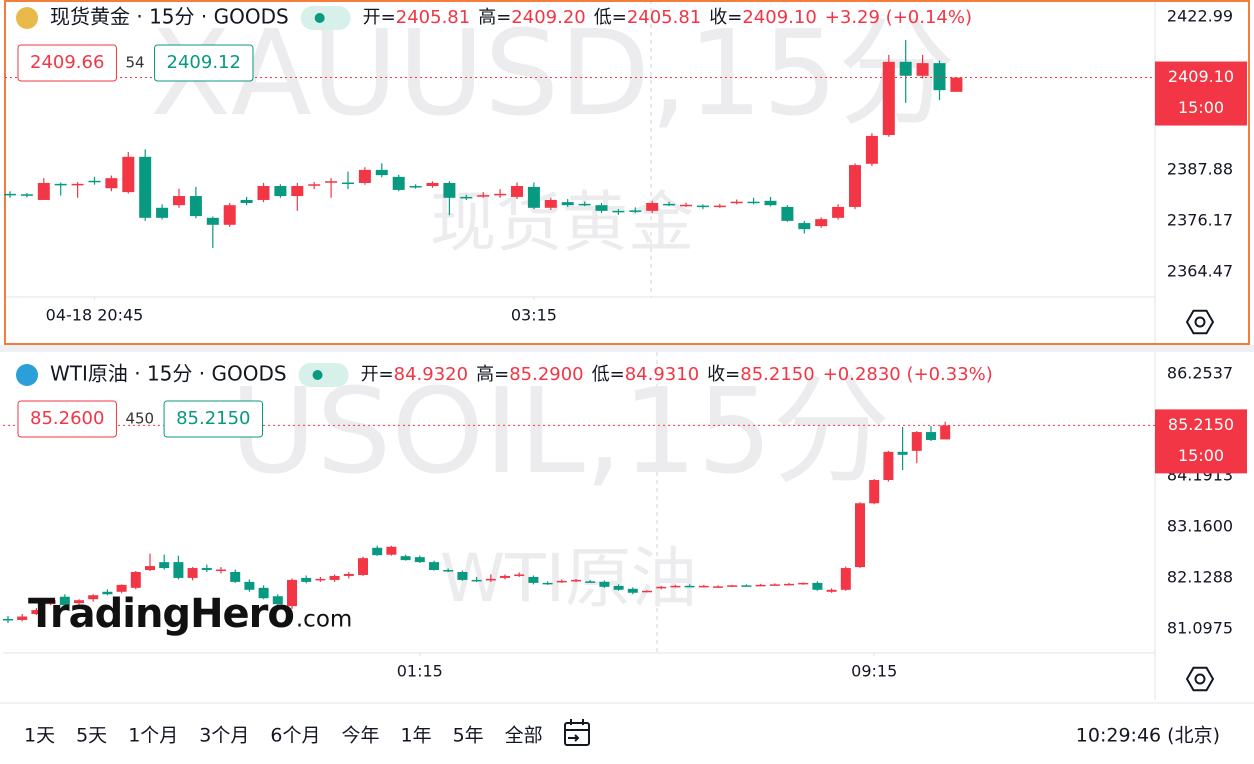  What do you see at coordinates (548, 17) in the screenshot?
I see `ohlc-value: 2409.20` at bounding box center [548, 17].